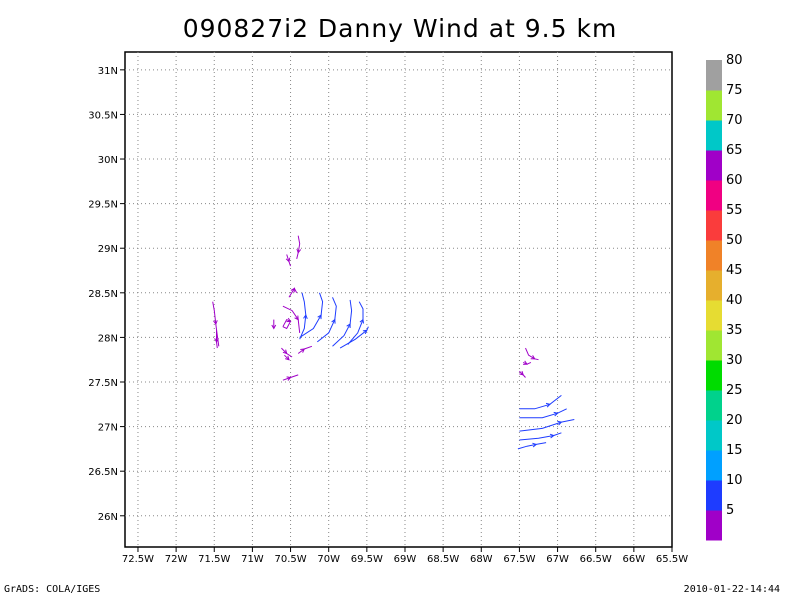  Describe the element at coordinates (672, 559) in the screenshot. I see `x-tick-label: 65.5W` at that location.